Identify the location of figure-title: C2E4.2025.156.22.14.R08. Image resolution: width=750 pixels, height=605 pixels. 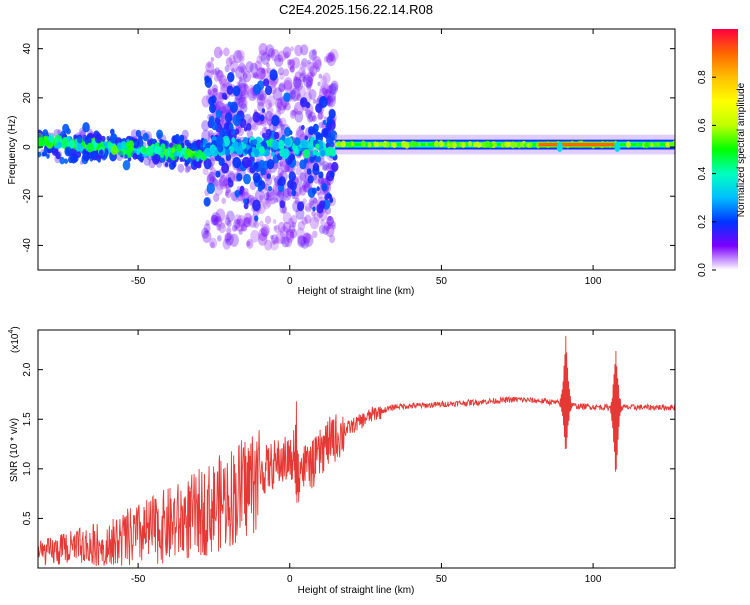
(356, 9).